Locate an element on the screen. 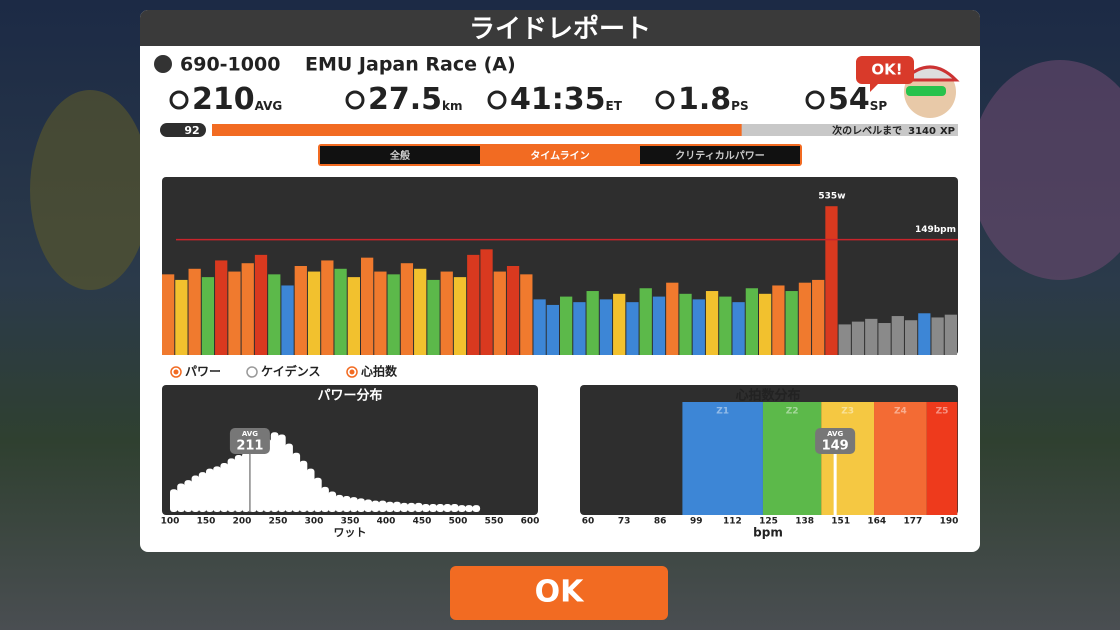 This screenshot has height=634, width=1120. hr-avg-tag is located at coordinates (835, 441).